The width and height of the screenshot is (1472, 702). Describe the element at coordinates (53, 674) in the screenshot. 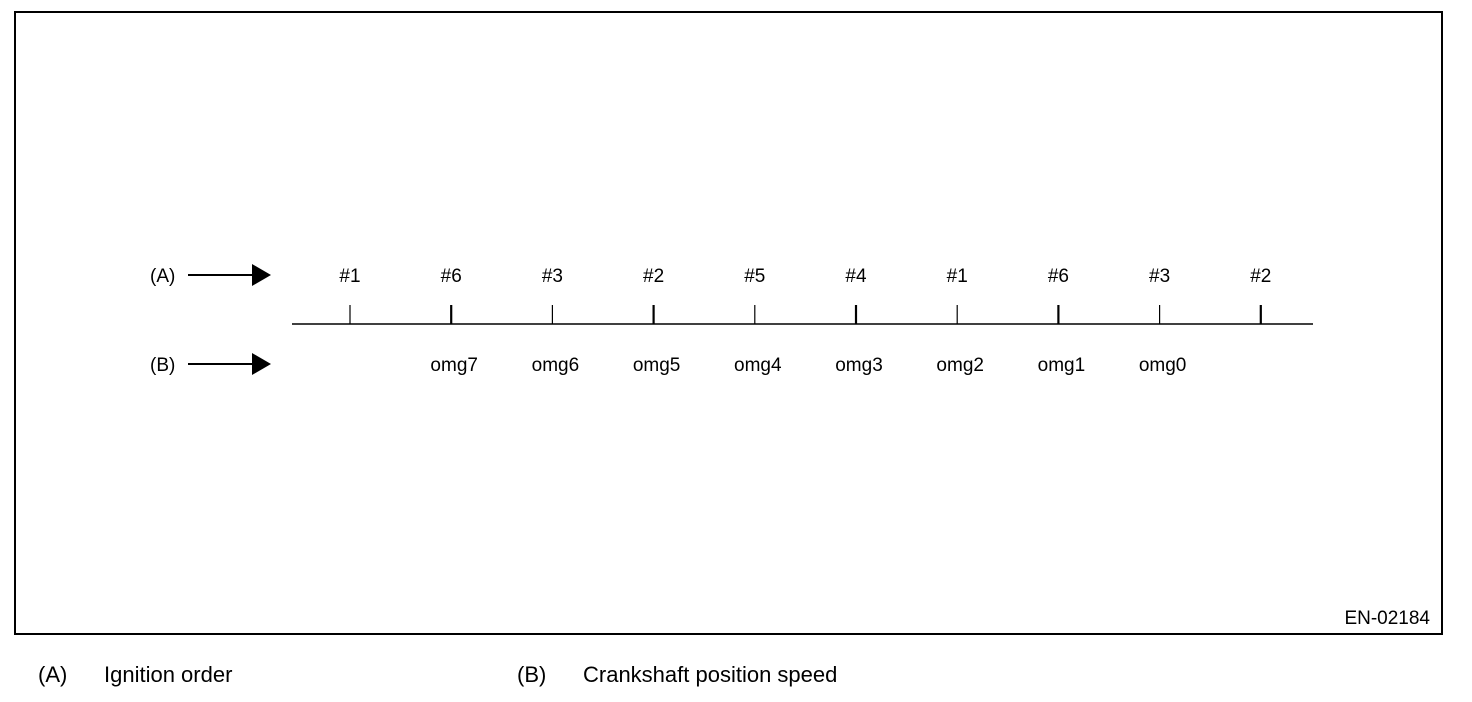

I see `legend-tag-a: (A)` at that location.